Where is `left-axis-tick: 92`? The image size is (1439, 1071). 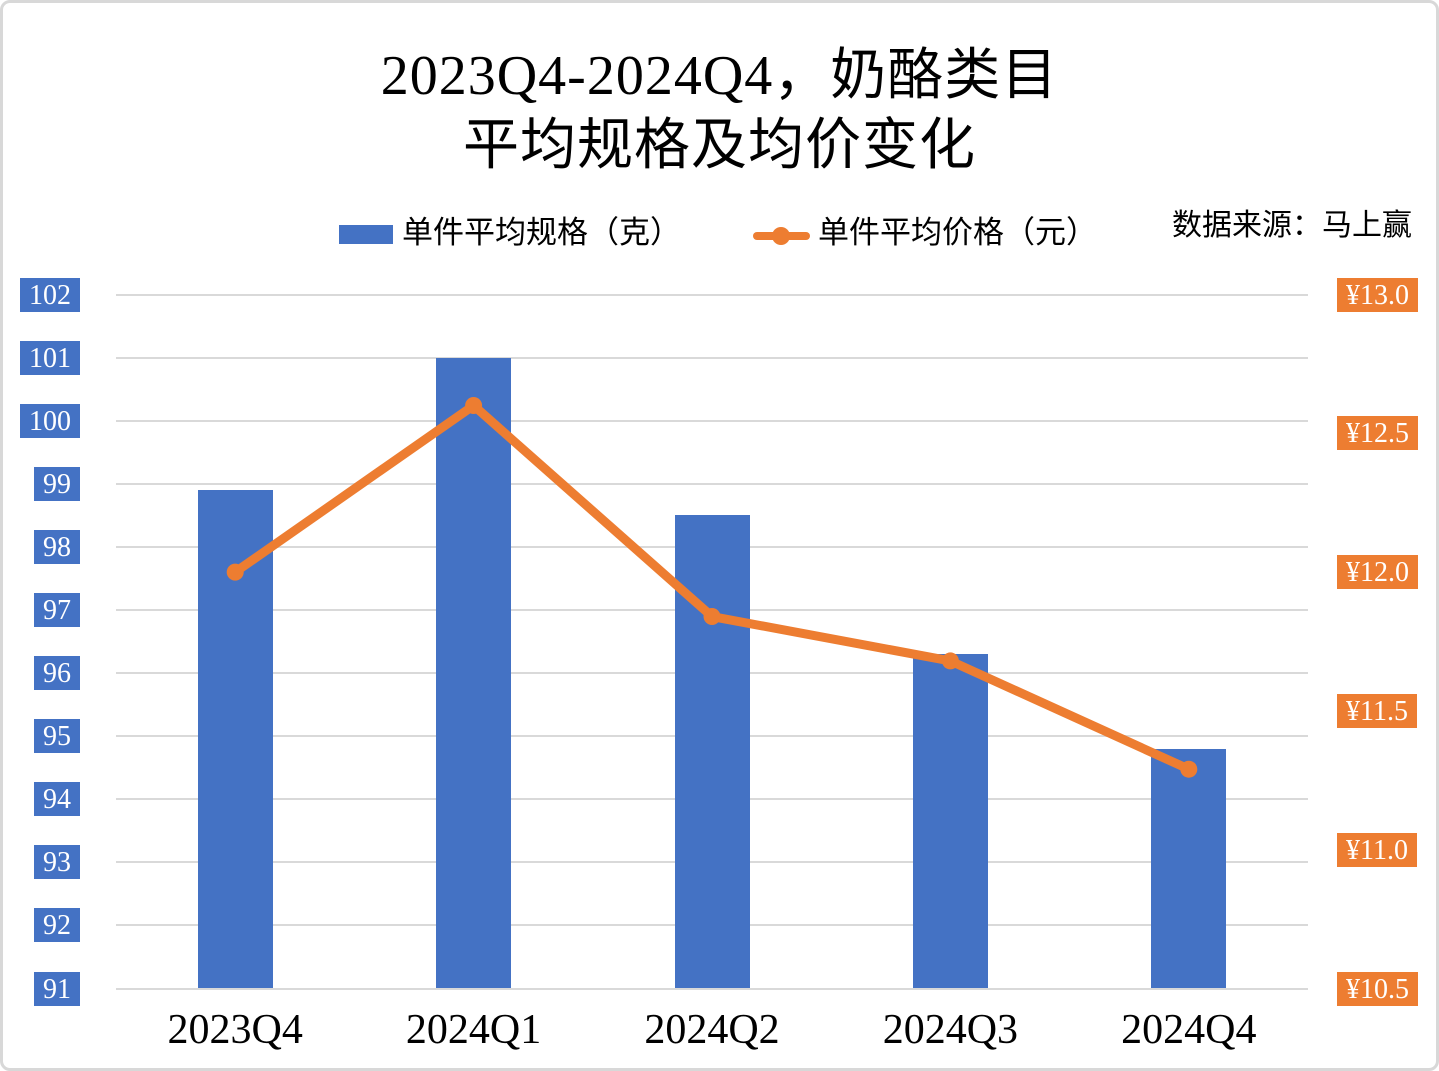 left-axis-tick: 92 is located at coordinates (57, 925).